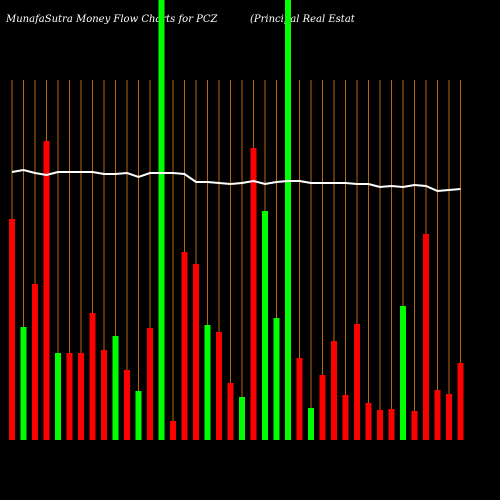 This screenshot has width=500, height=500. I want to click on chart-title: MunafaSutra Money Flow Charts for PCZ, so click(112, 19).